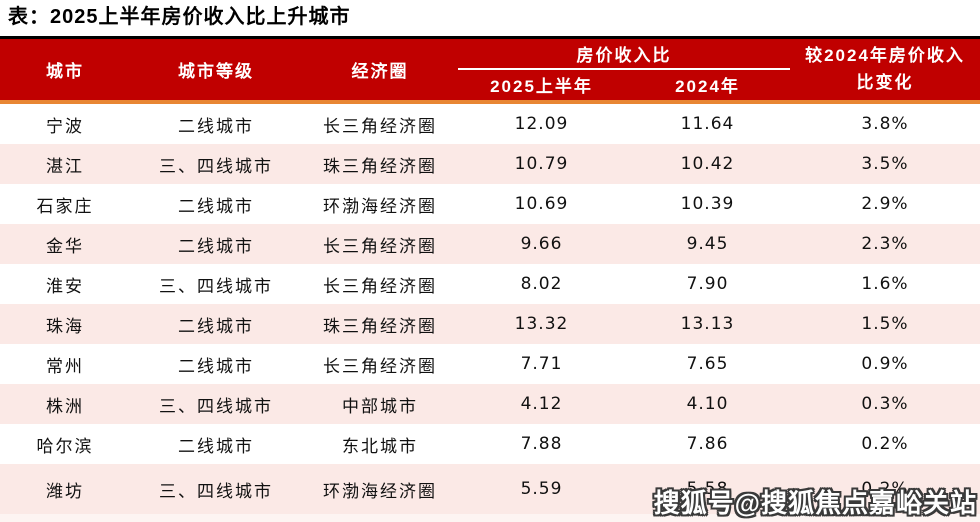 The height and width of the screenshot is (522, 980). I want to click on cell-y2024: 10.39, so click(707, 204).